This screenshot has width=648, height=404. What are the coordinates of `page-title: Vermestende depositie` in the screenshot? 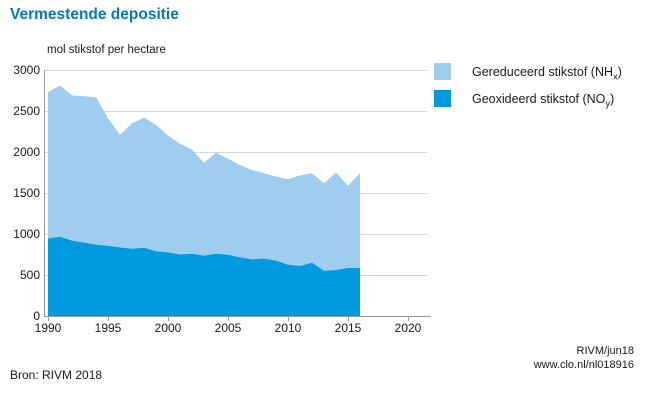 It's located at (94, 14).